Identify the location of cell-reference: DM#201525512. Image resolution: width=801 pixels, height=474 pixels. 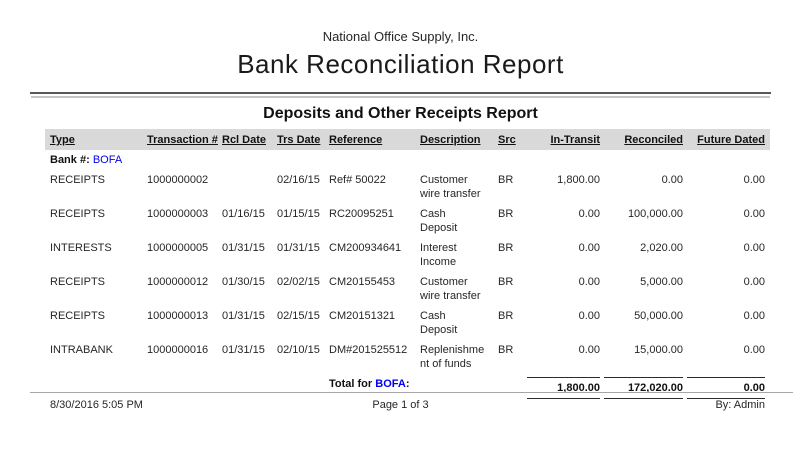
(368, 350).